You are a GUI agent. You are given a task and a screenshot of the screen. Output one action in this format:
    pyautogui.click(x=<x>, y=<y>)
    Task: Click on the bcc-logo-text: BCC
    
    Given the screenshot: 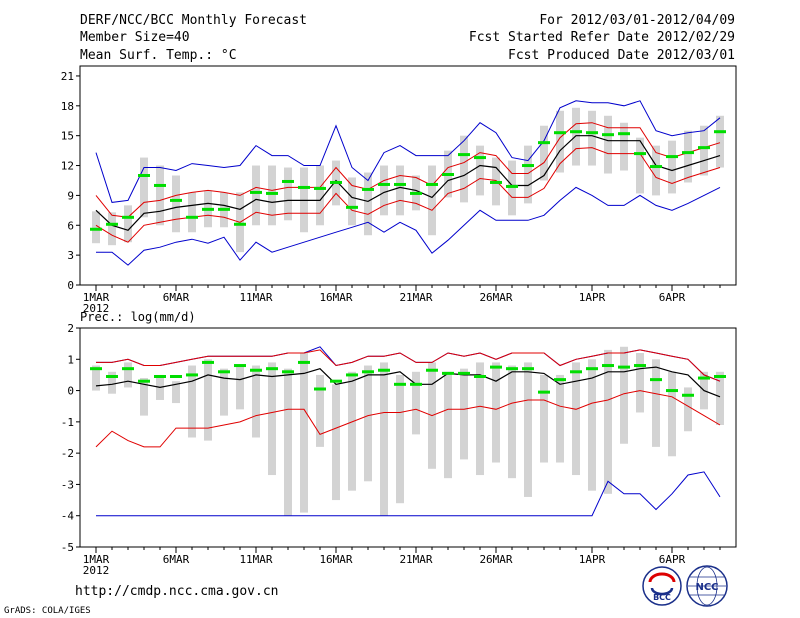 What is the action you would take?
    pyautogui.click(x=662, y=597)
    